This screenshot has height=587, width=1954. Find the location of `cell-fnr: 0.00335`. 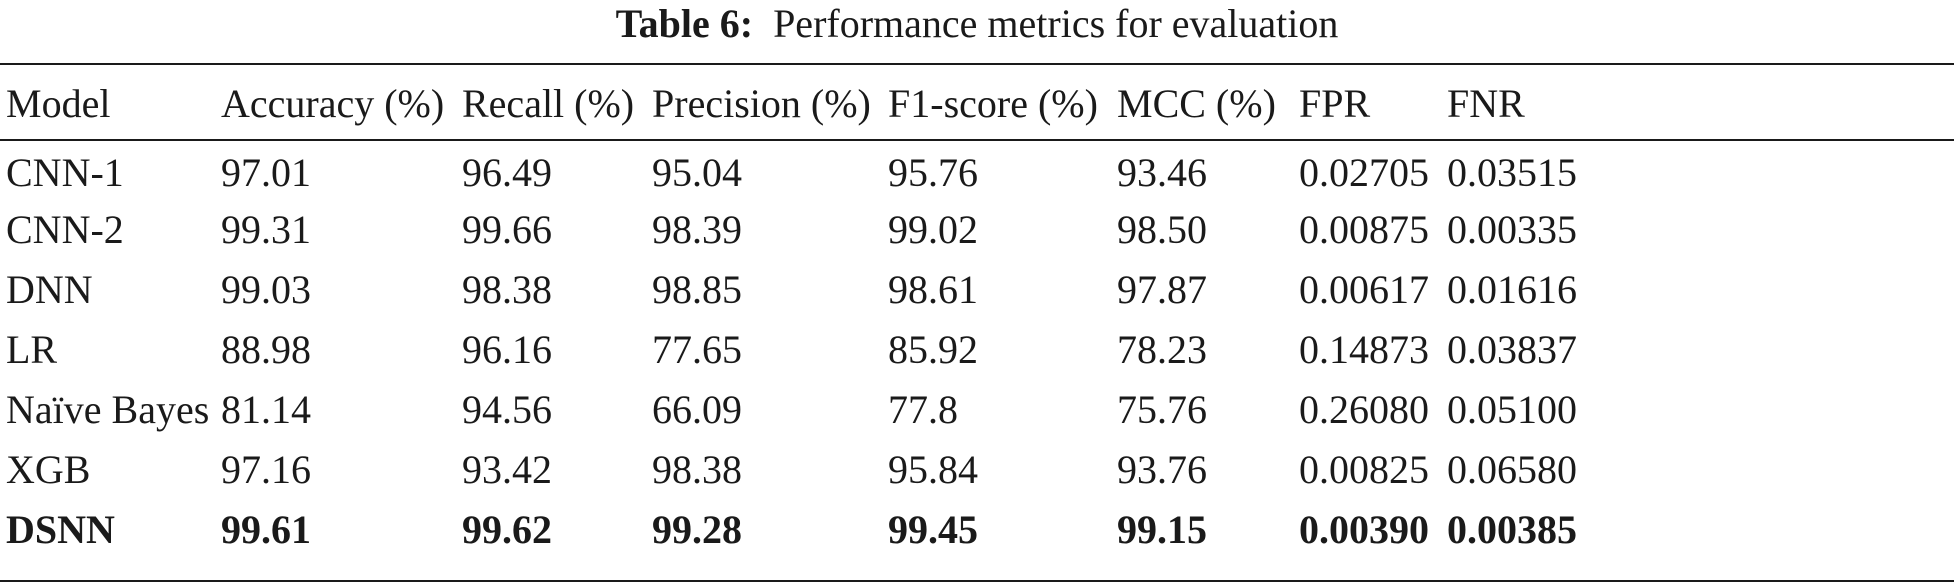

cell-fnr: 0.00335 is located at coordinates (1512, 229).